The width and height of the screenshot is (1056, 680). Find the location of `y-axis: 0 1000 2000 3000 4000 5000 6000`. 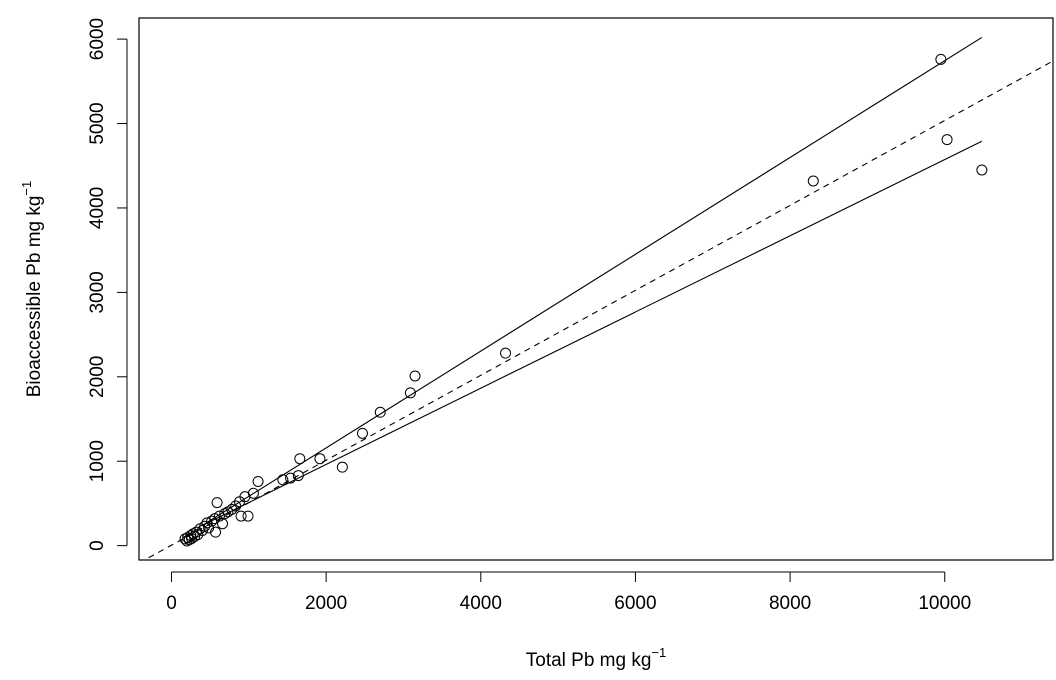

y-axis: 0 1000 2000 3000 4000 5000 6000 is located at coordinates (107, 284).